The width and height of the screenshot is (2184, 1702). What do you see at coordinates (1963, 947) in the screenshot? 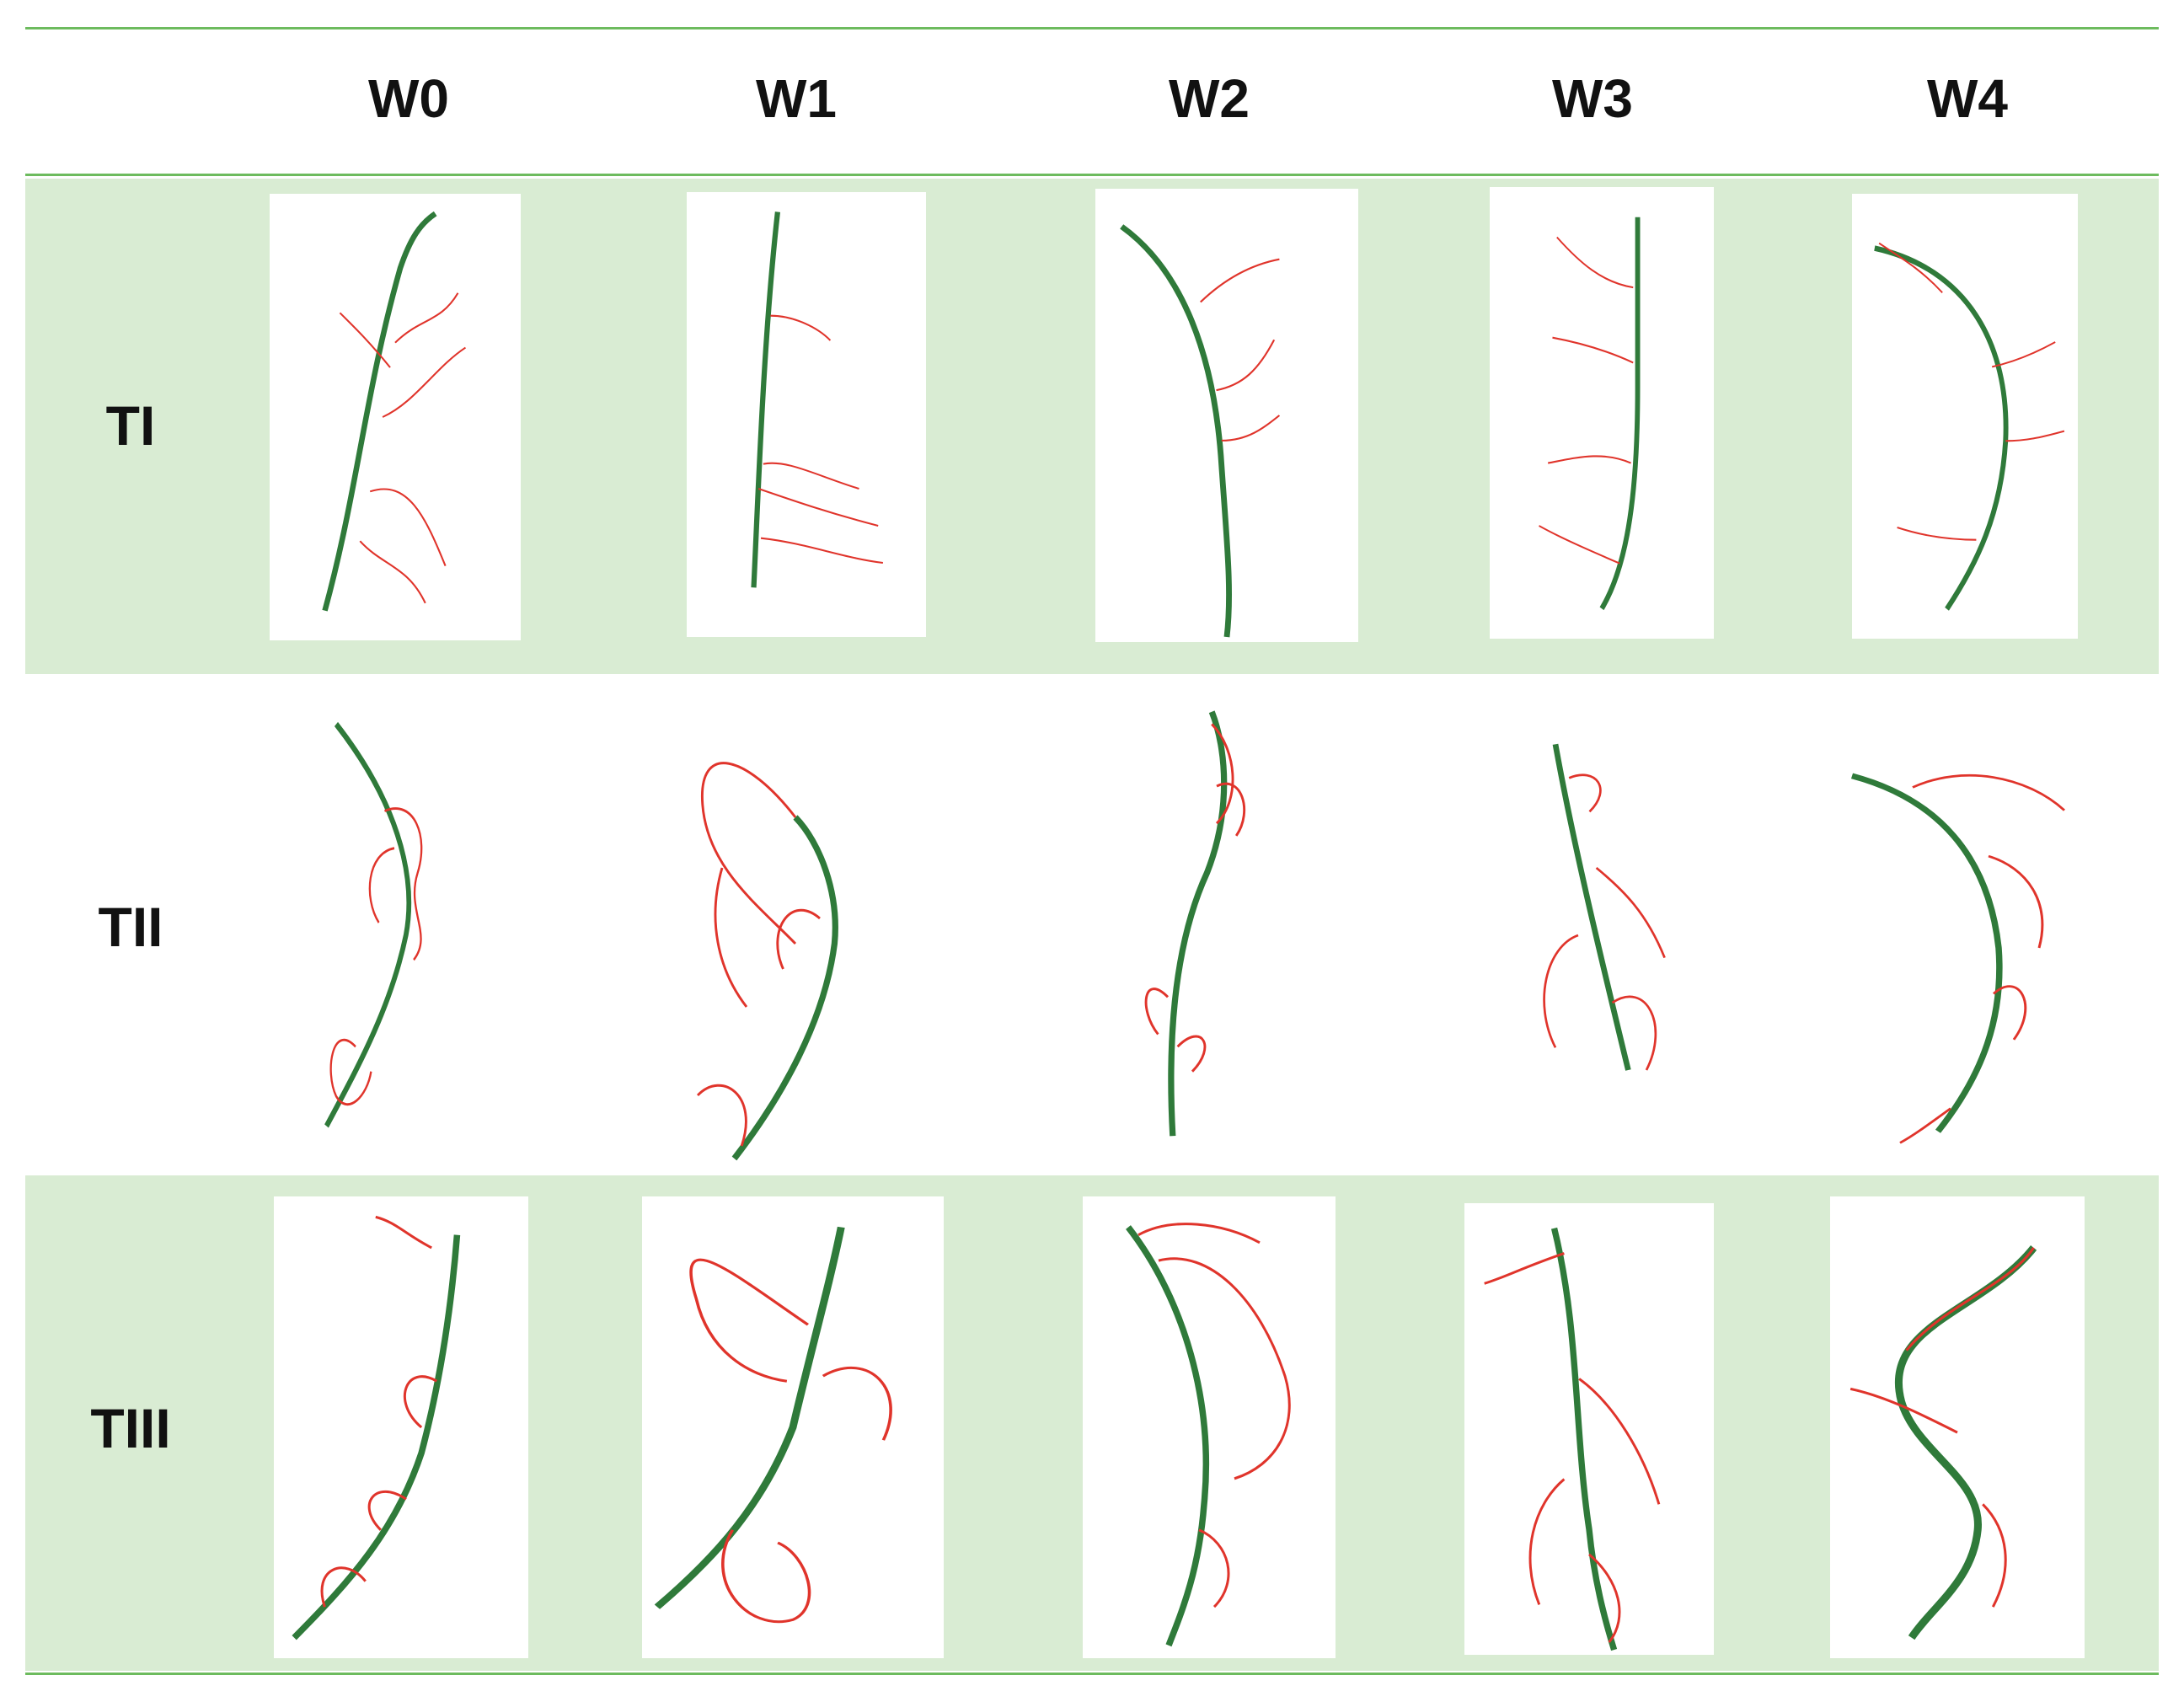
I see `root-scan-tii-w4` at bounding box center [1963, 947].